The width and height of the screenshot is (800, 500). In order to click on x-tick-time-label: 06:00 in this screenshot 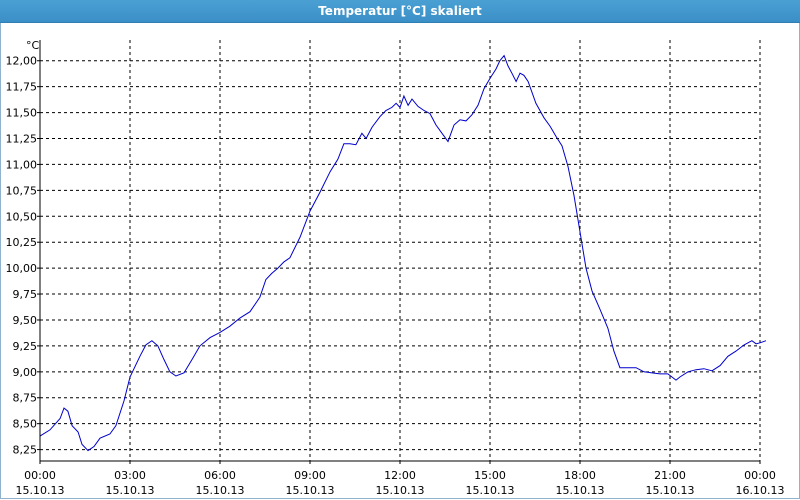, I will do `click(220, 475)`.